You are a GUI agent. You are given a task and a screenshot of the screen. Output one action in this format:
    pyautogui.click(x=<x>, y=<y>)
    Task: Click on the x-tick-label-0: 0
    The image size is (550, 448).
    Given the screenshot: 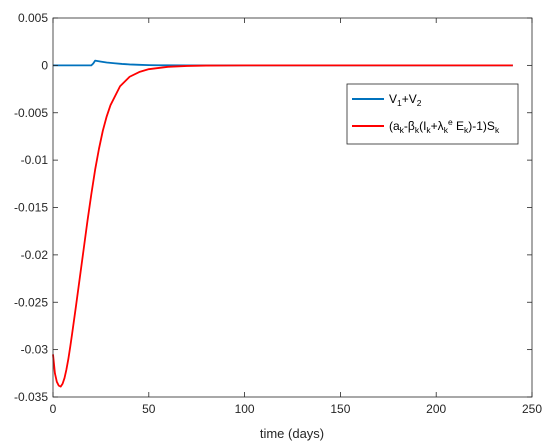 What is the action you would take?
    pyautogui.click(x=53, y=409)
    